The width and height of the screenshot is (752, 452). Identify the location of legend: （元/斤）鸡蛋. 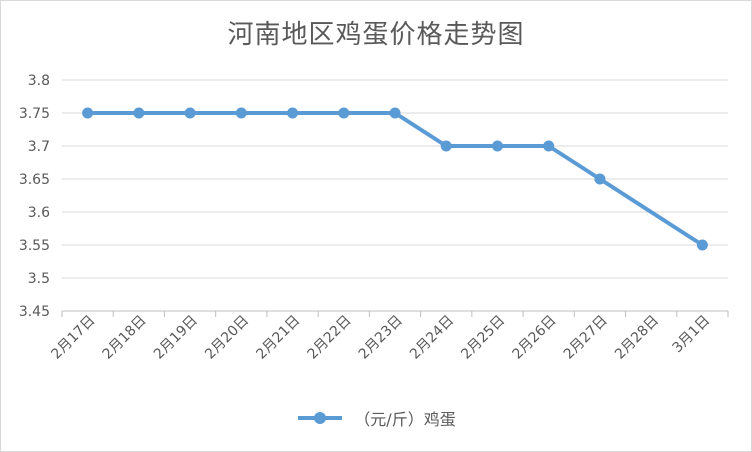
(376, 418).